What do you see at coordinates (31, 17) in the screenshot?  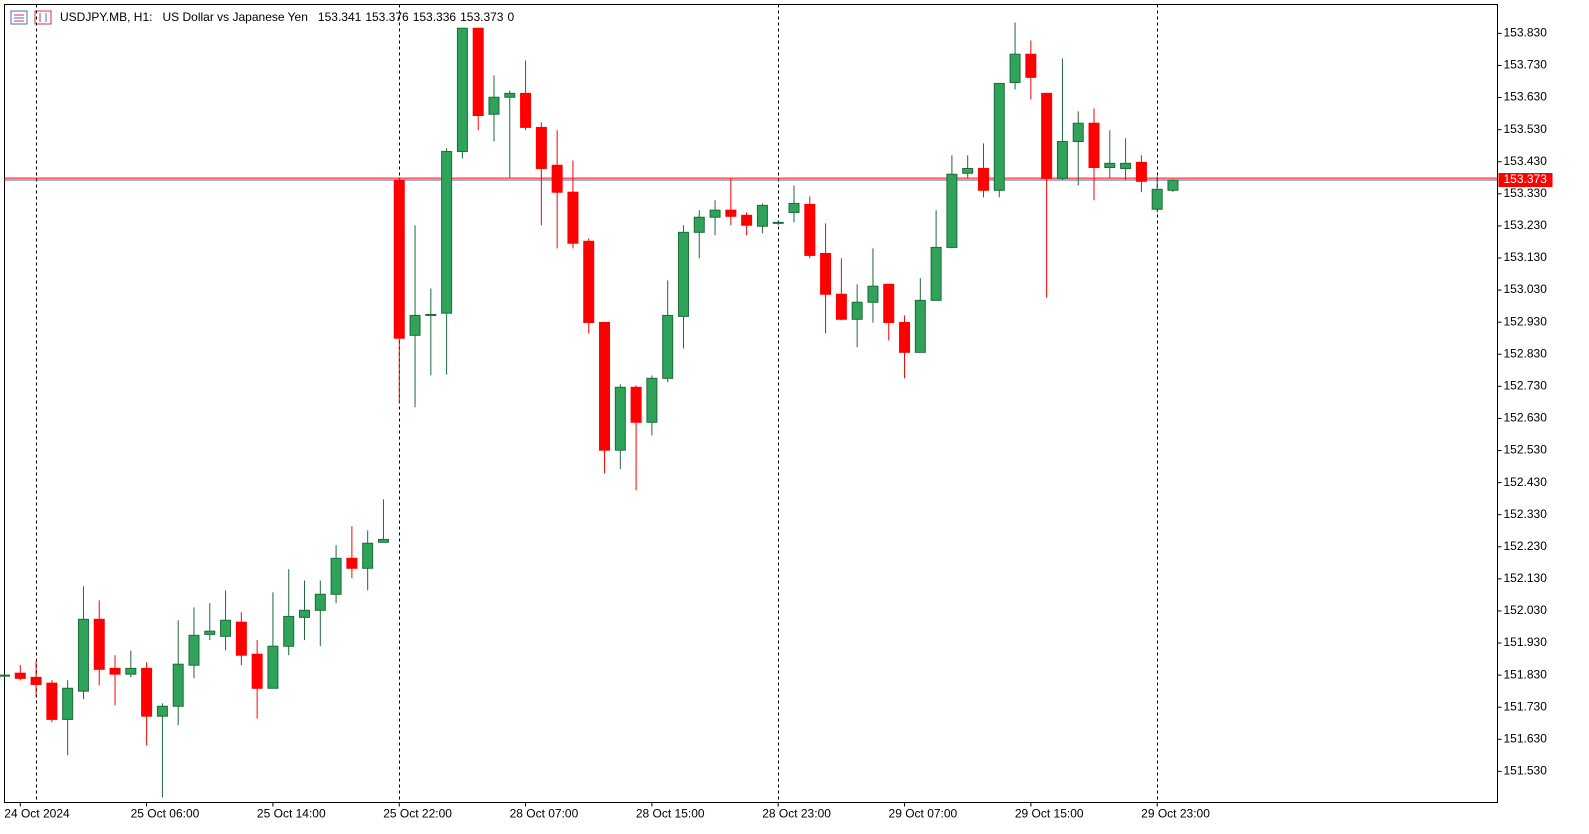 I see `symbol-icon` at bounding box center [31, 17].